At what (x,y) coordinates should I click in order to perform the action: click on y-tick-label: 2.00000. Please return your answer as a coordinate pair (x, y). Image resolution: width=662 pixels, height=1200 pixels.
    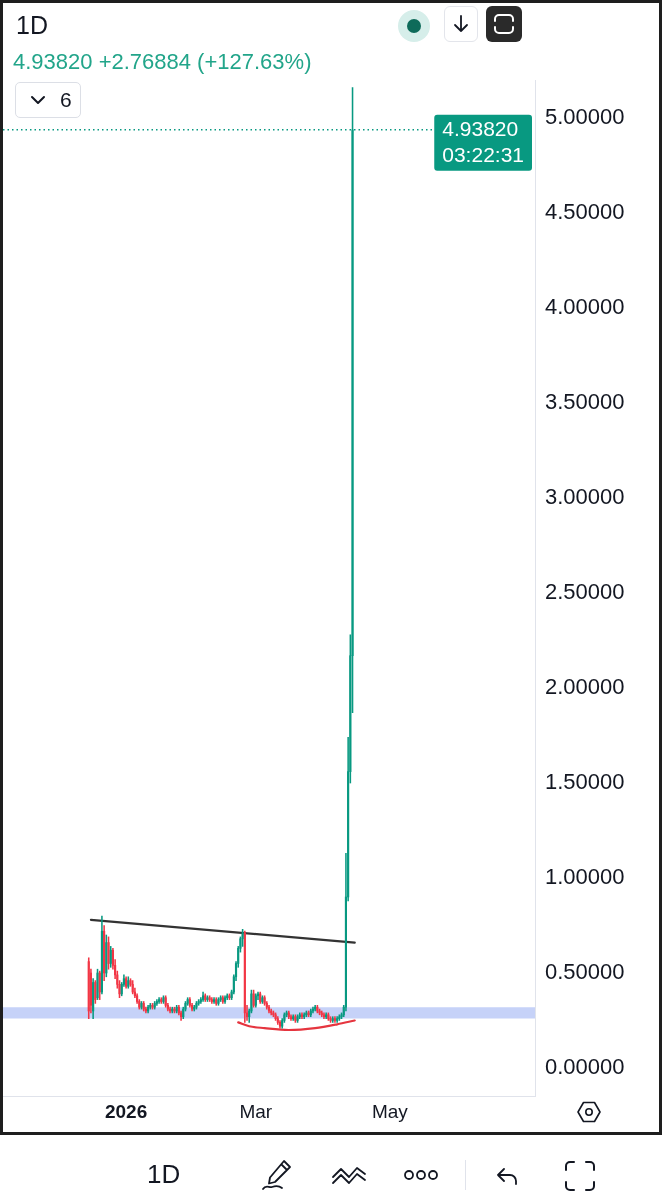
    Looking at the image, I should click on (585, 687).